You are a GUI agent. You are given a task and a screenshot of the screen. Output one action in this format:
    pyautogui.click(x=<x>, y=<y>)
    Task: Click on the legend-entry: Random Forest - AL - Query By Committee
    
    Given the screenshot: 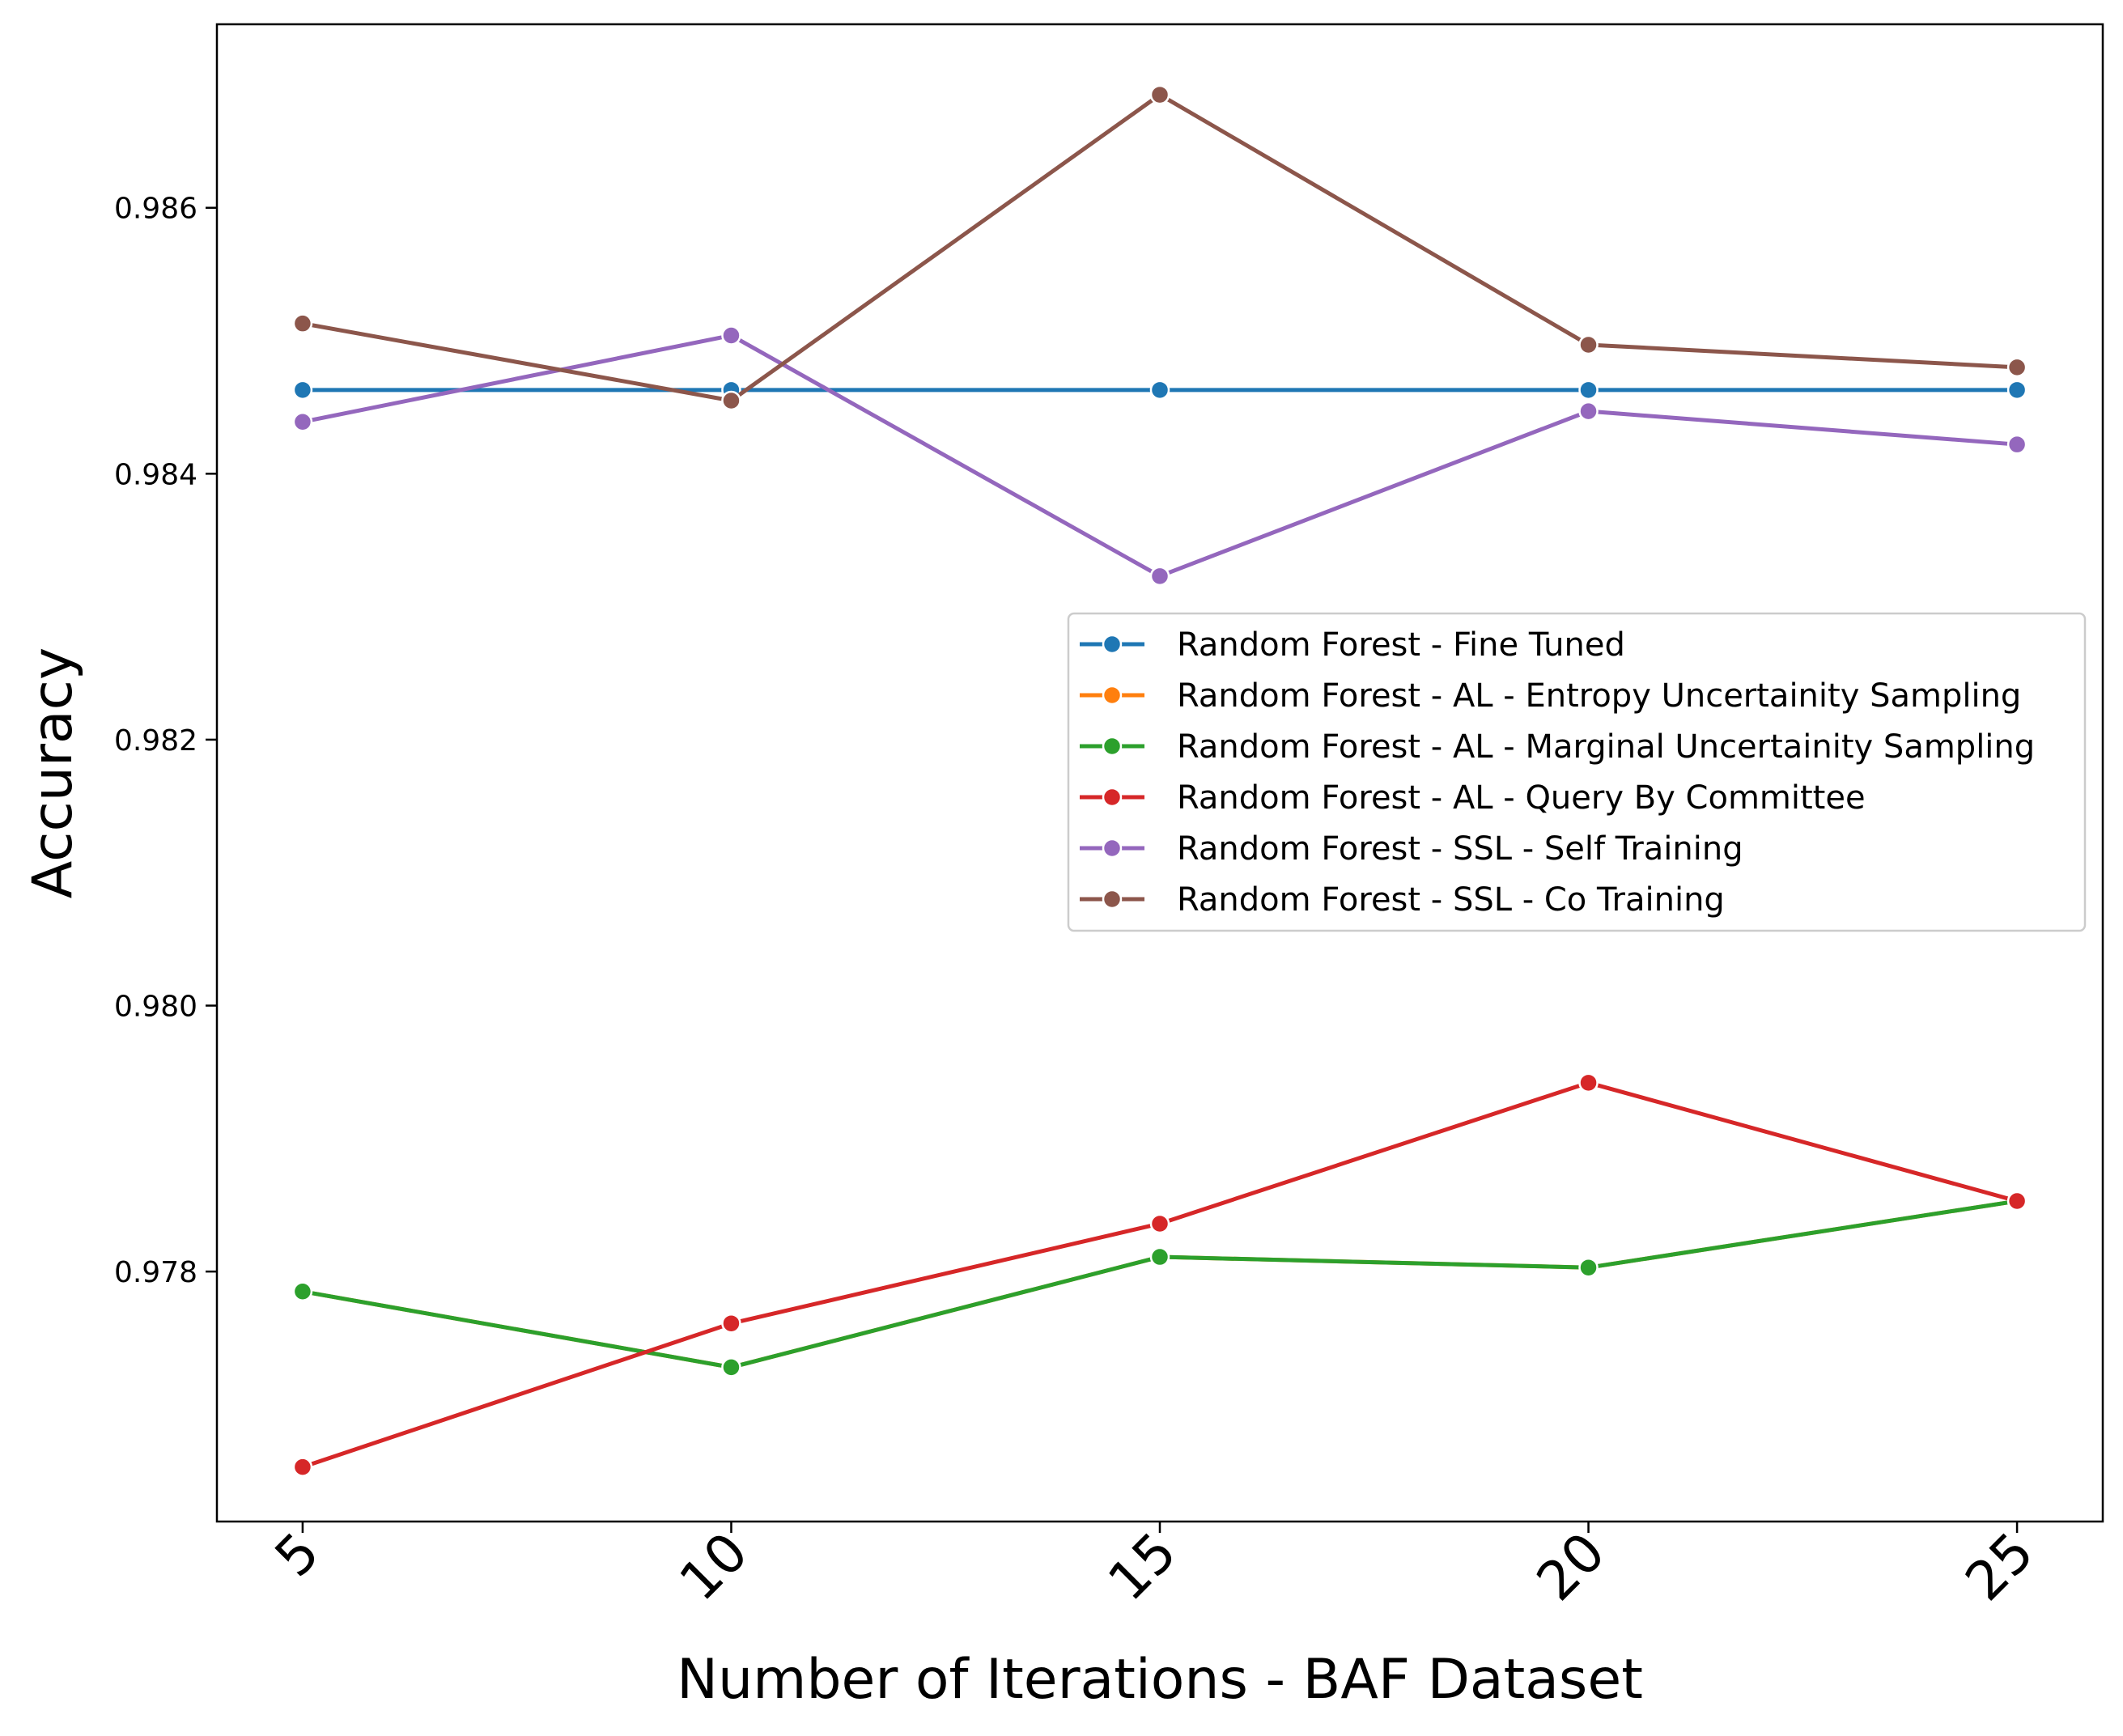 What is the action you would take?
    pyautogui.click(x=1521, y=798)
    